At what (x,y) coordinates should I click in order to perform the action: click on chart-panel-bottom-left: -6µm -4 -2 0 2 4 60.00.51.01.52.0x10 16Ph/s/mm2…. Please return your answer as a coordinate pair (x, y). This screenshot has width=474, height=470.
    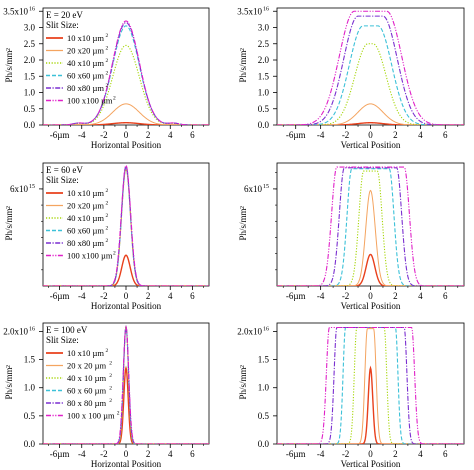
    Looking at the image, I should click on (106, 395).